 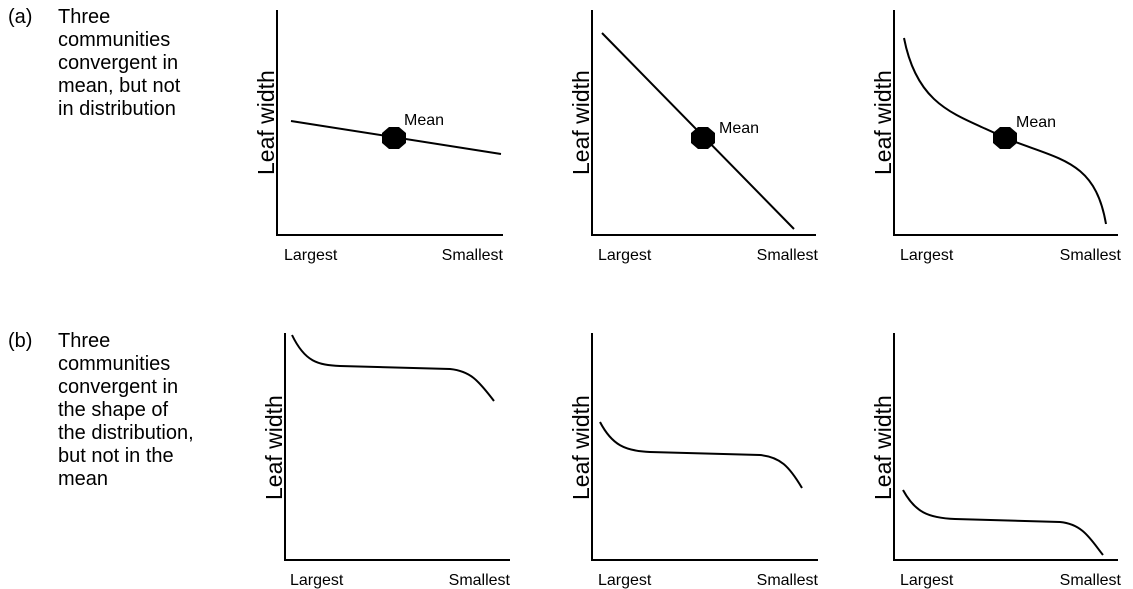 I want to click on row-a-tag: (a), so click(x=20, y=17).